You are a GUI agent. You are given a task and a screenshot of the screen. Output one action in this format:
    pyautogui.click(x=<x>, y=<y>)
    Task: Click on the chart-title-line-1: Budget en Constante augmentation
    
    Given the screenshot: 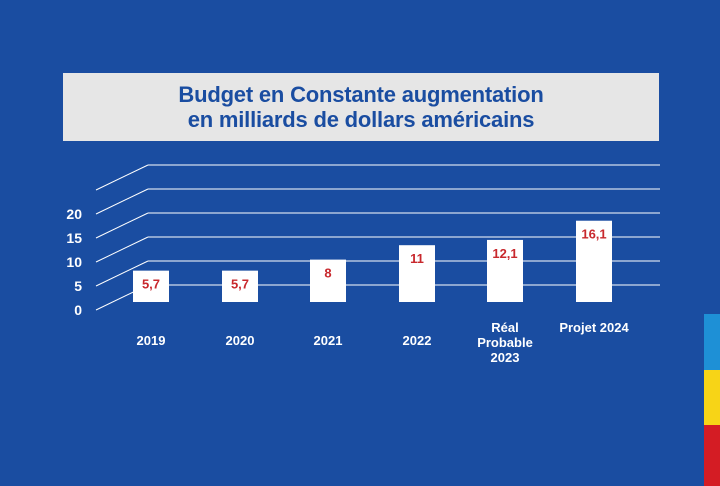 What is the action you would take?
    pyautogui.click(x=361, y=94)
    